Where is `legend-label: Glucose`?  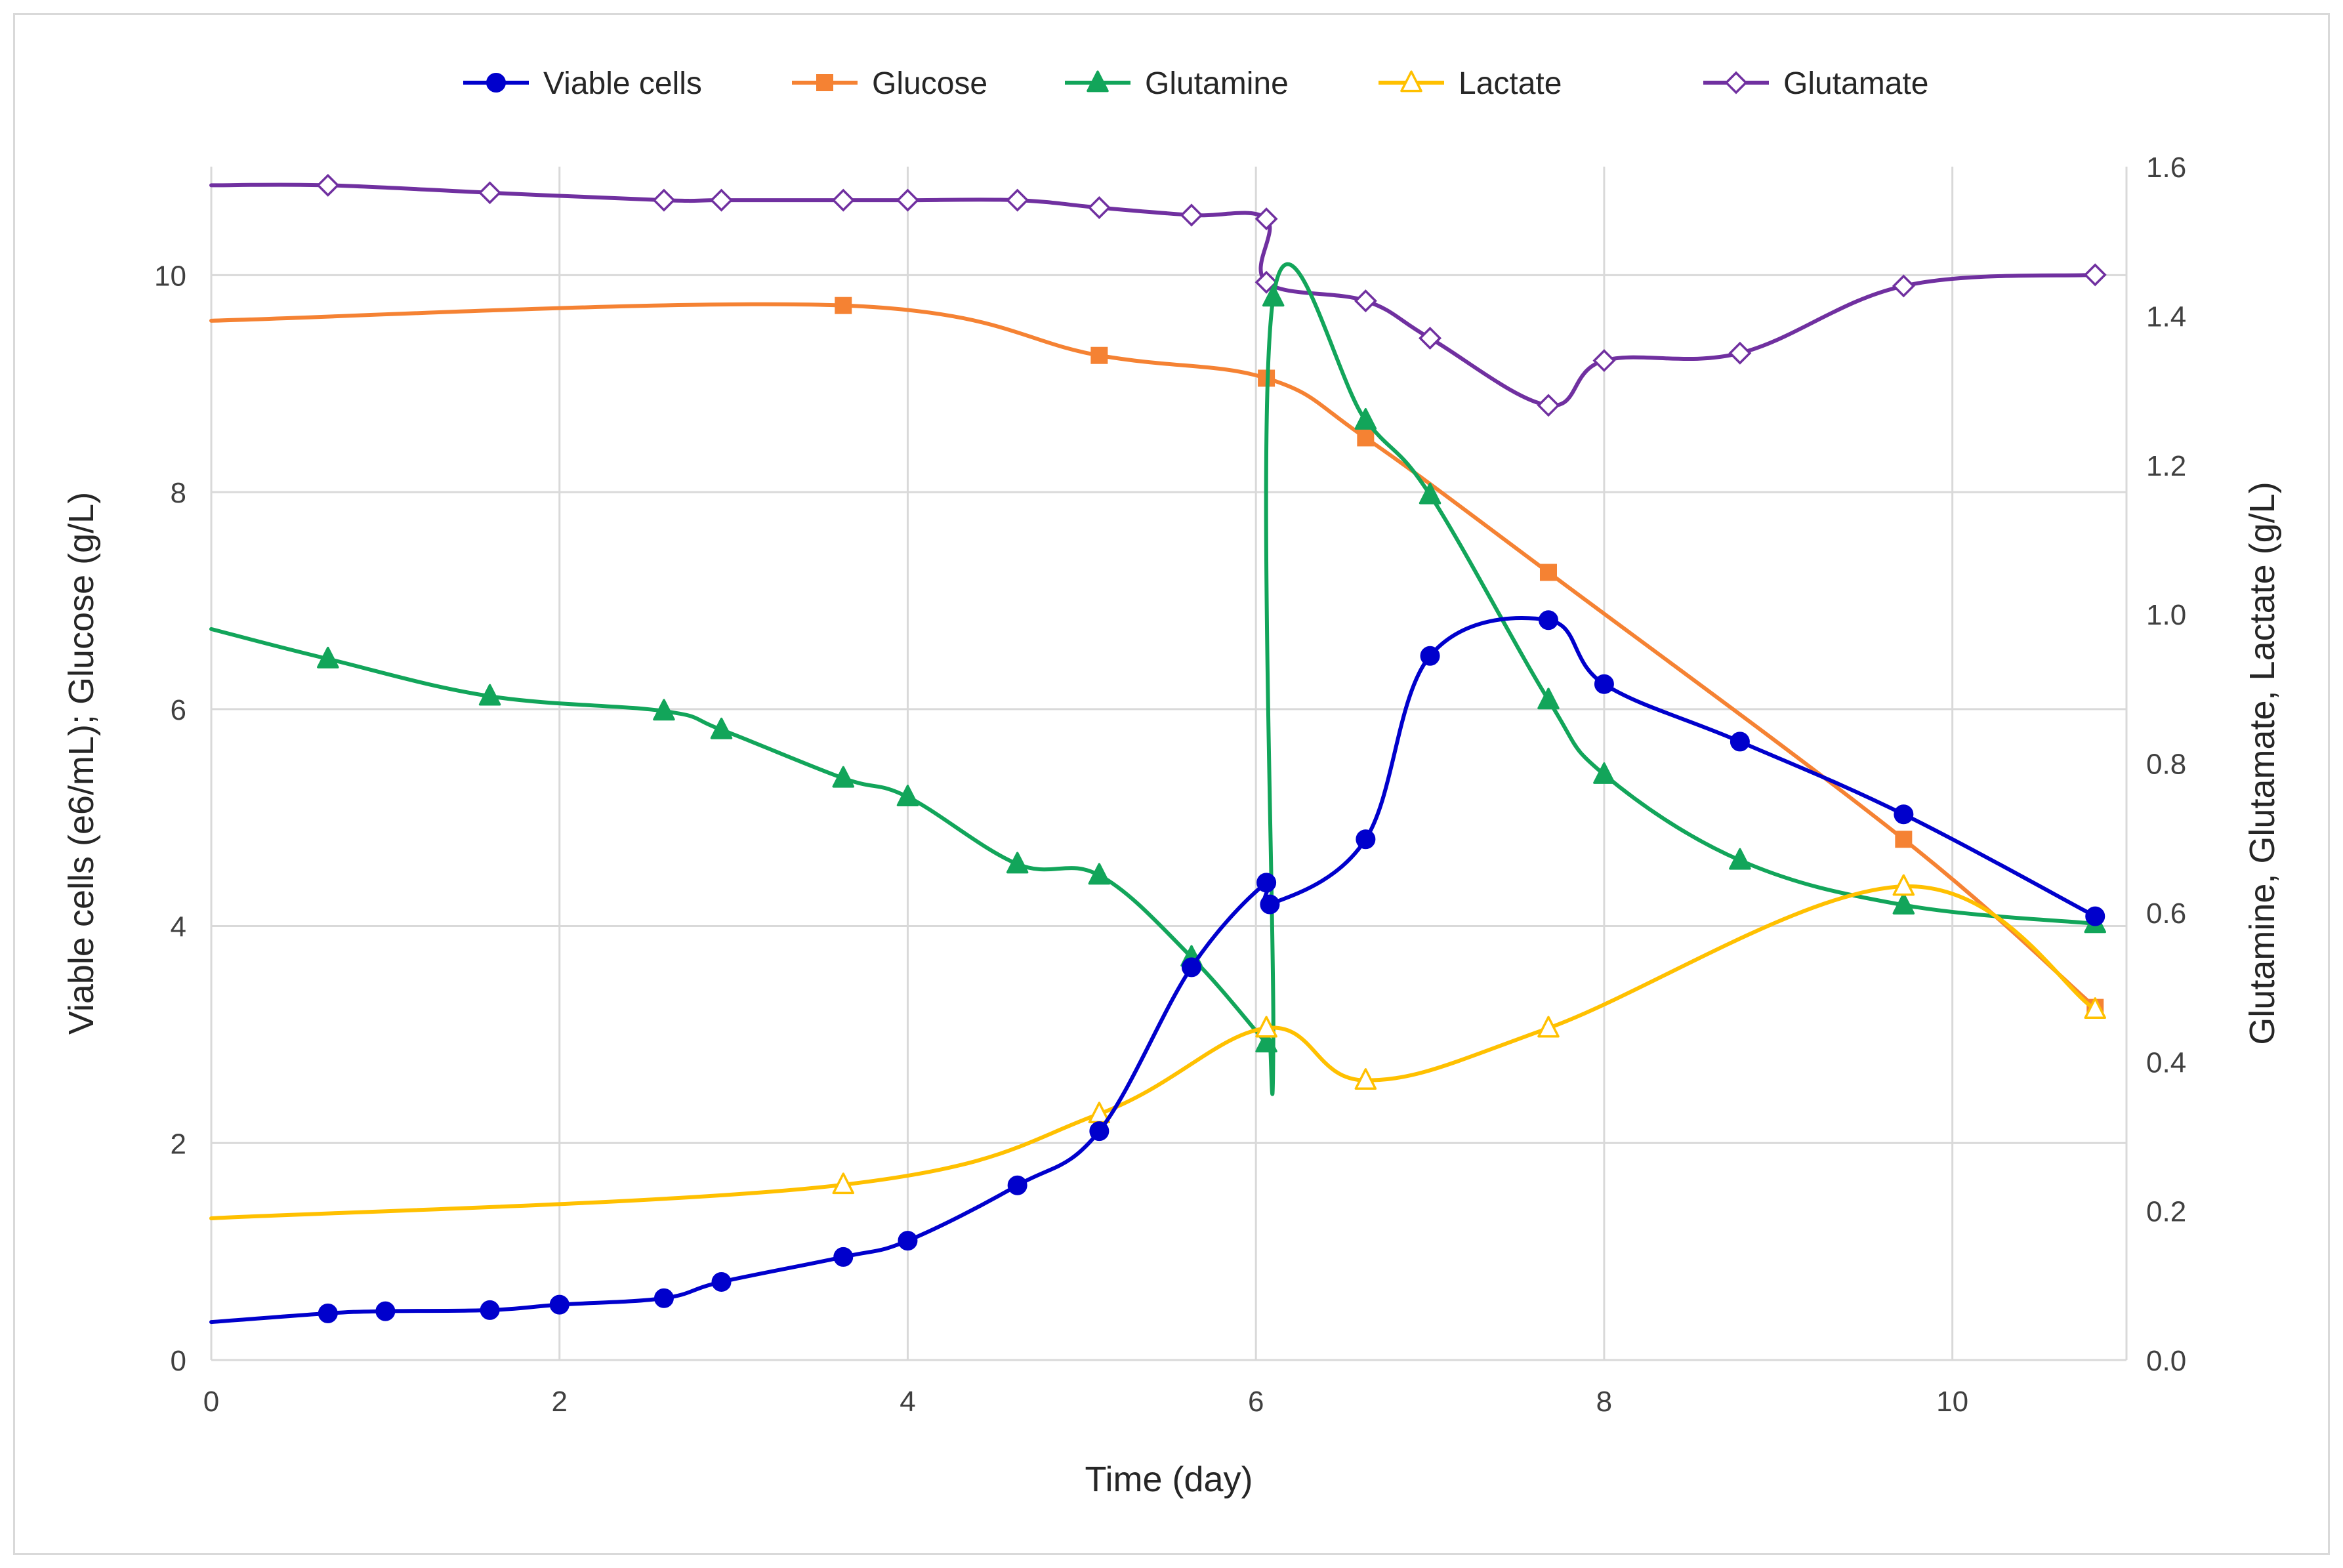
legend-label: Glucose is located at coordinates (929, 83).